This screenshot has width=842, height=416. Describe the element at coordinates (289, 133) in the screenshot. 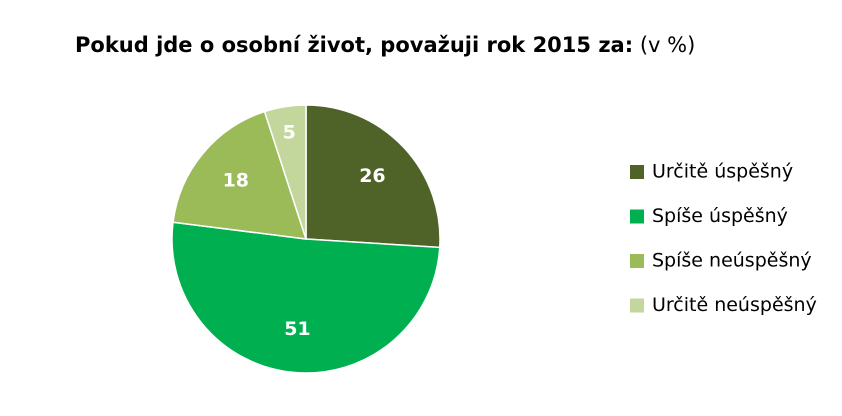

I see `data-label: 5` at that location.